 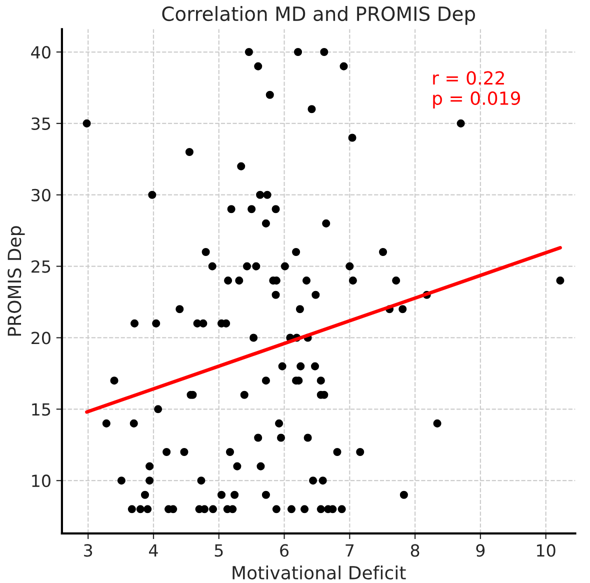 I want to click on x-tick-label: 6, so click(x=284, y=550).